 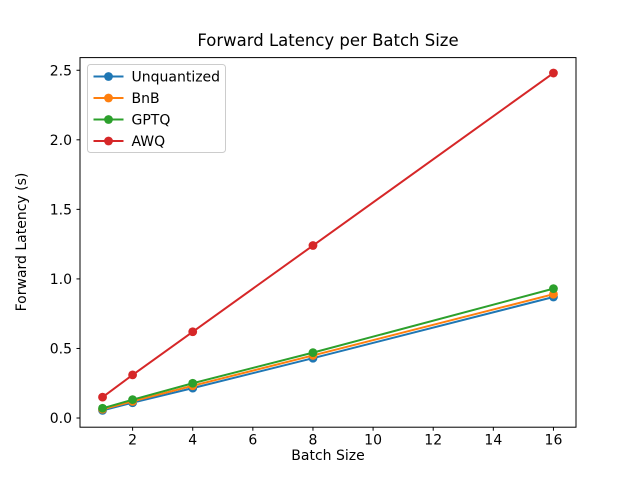 I want to click on x-tick-label: 4, so click(x=192, y=441).